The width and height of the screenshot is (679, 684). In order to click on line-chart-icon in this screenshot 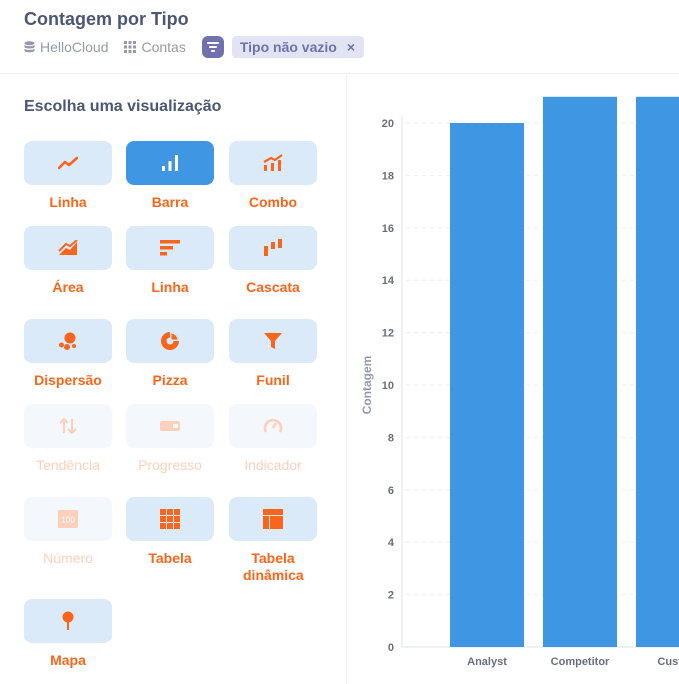, I will do `click(68, 163)`.